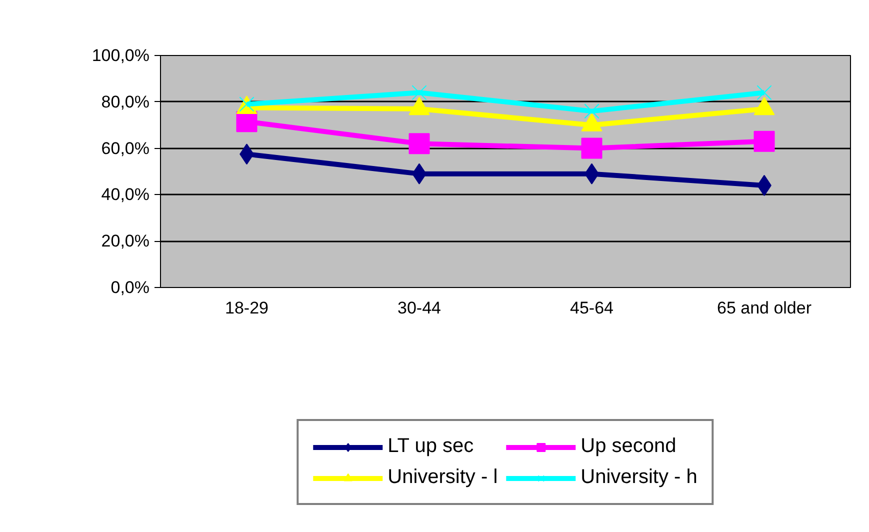 This screenshot has height=532, width=869. What do you see at coordinates (419, 308) in the screenshot?
I see `x-tick-label: 30-44` at bounding box center [419, 308].